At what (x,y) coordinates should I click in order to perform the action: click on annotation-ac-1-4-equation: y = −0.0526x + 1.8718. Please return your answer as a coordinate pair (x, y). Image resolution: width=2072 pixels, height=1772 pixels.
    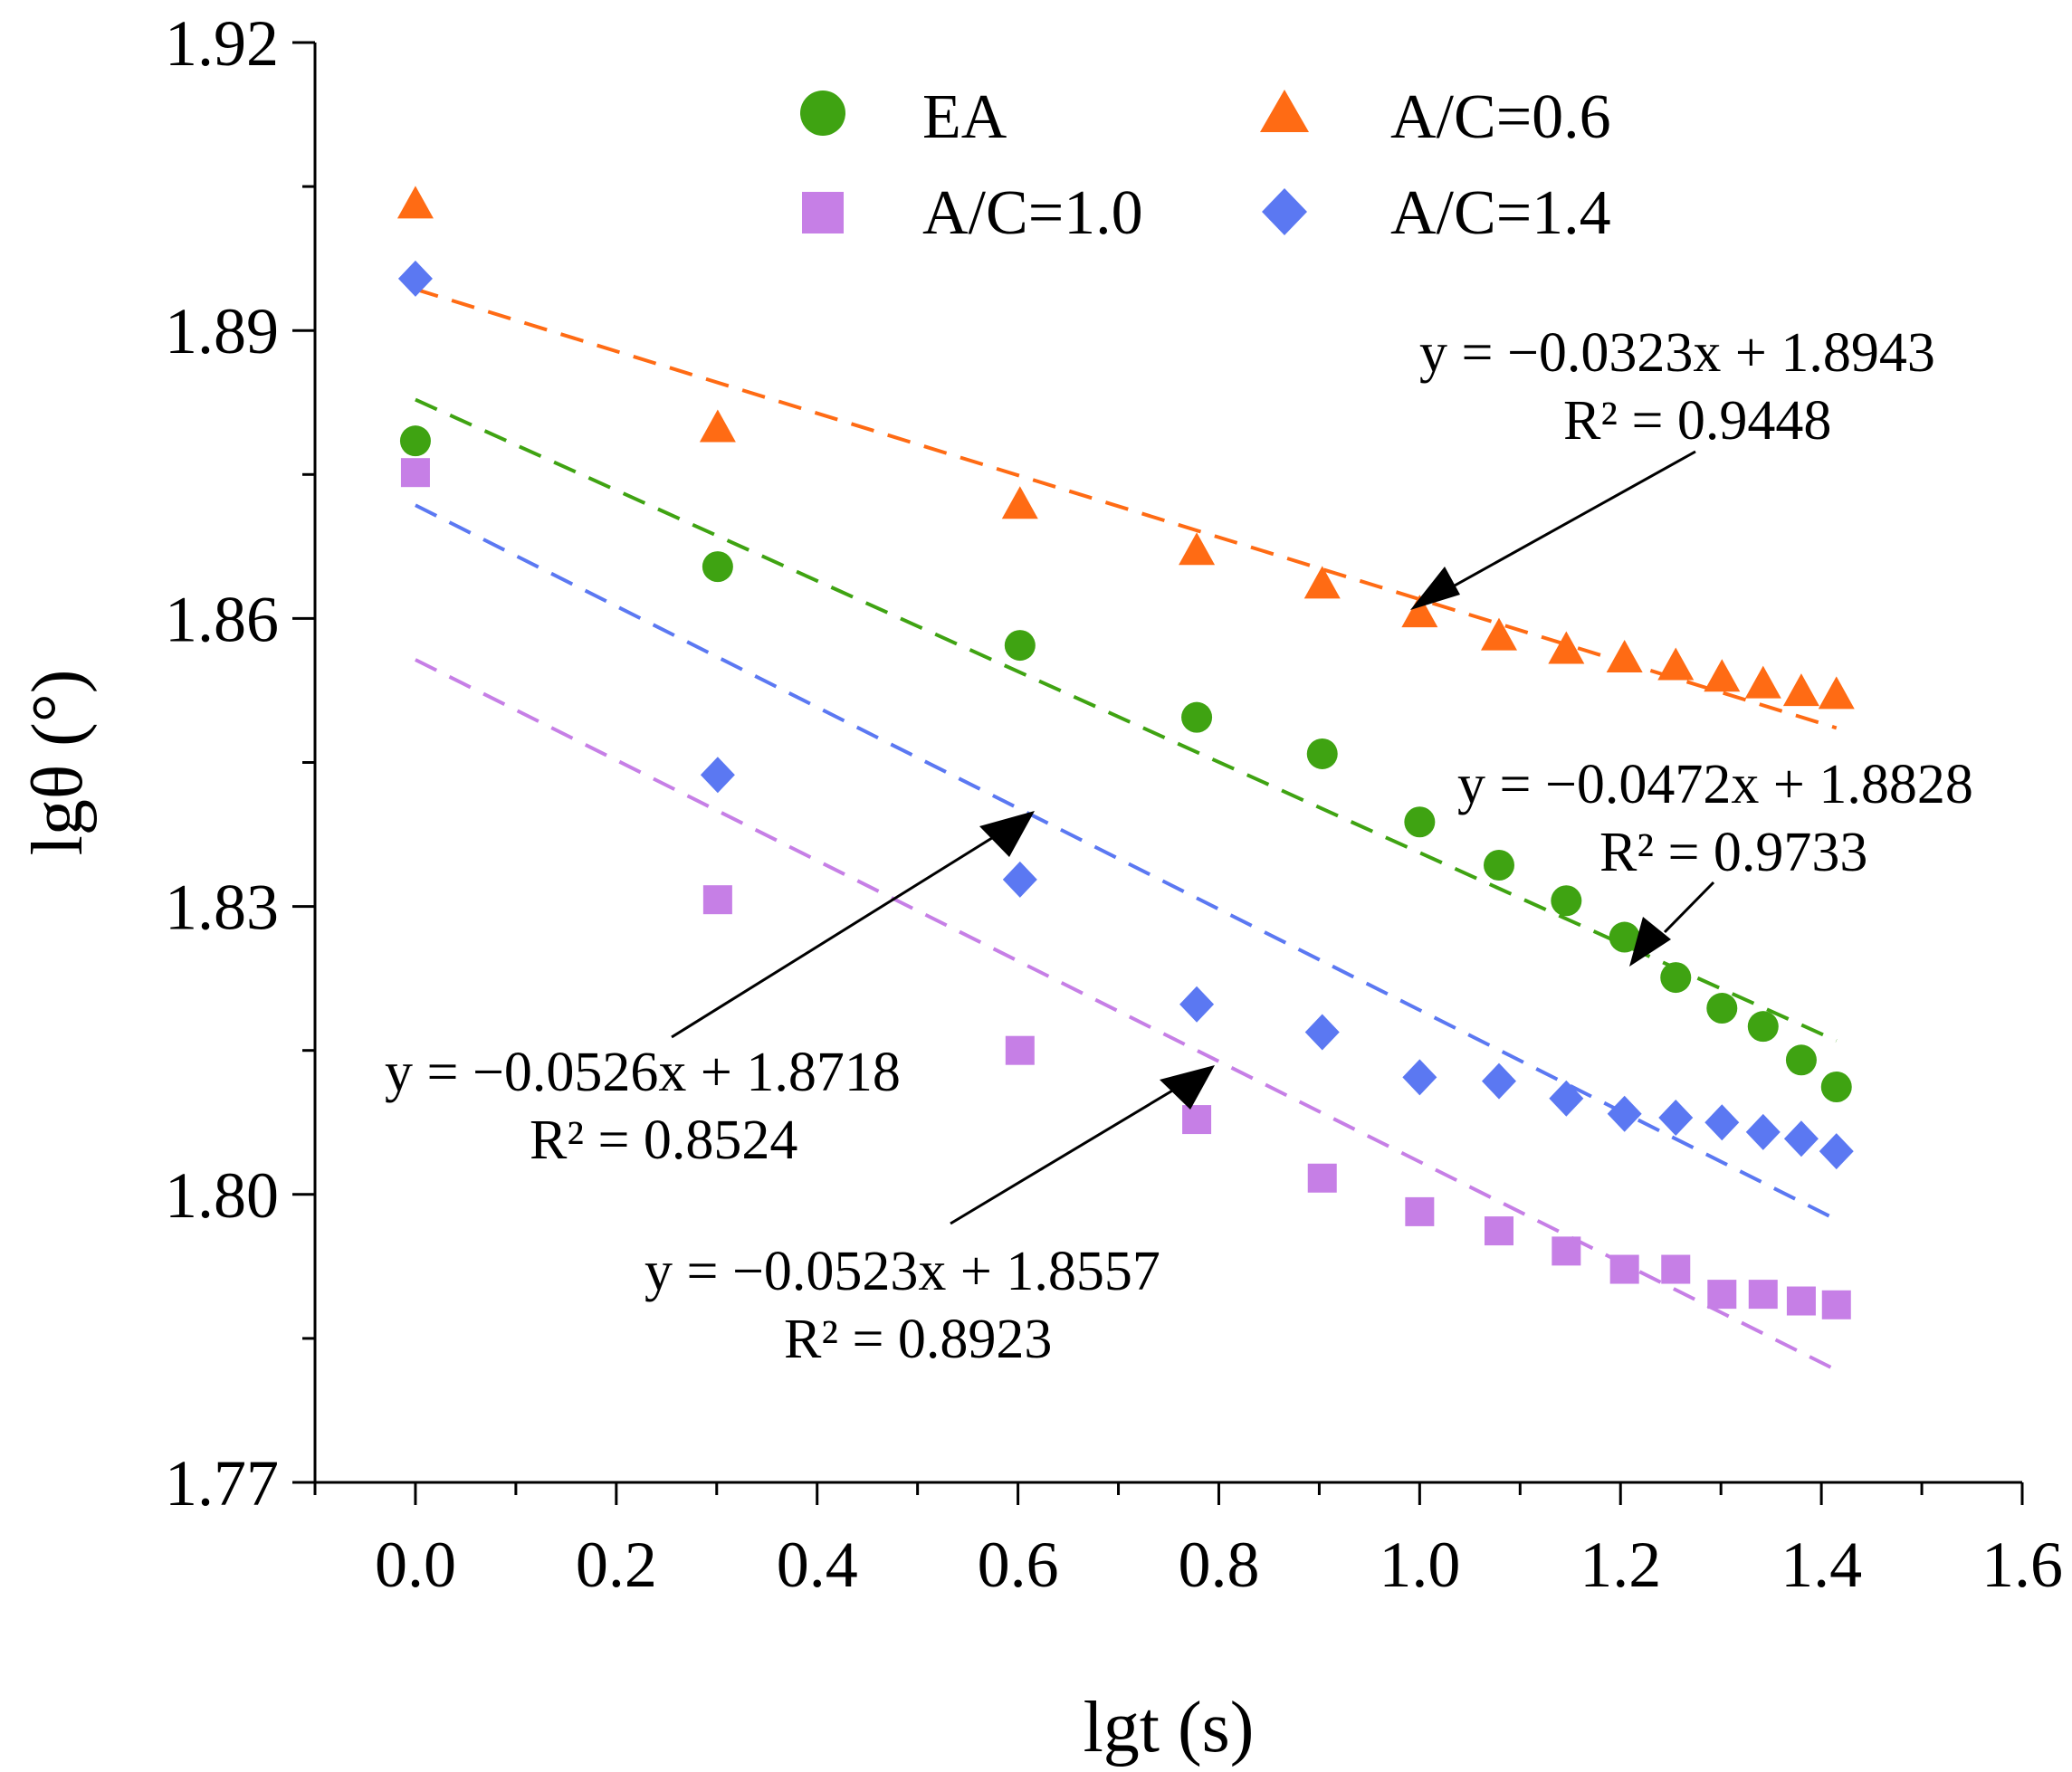
    Looking at the image, I should click on (643, 1072).